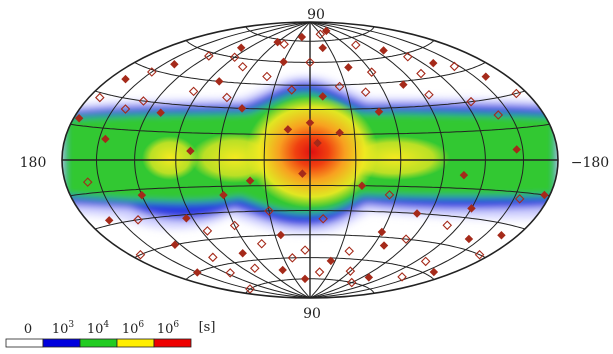 This screenshot has height=354, width=613. Describe the element at coordinates (316, 15) in the screenshot. I see `label-top: 90` at that location.